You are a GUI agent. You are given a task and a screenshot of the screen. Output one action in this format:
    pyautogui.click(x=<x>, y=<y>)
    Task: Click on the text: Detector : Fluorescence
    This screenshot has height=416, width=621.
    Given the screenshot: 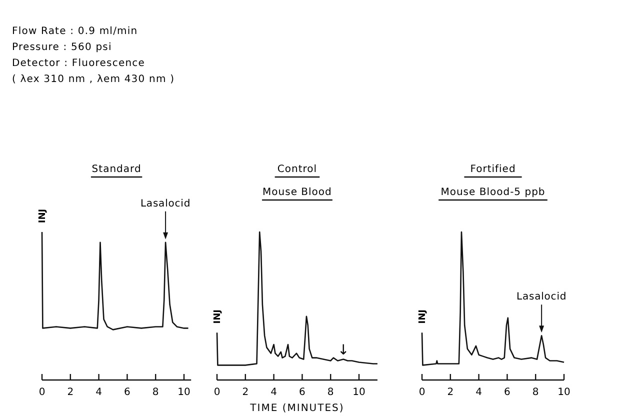 What is the action you would take?
    pyautogui.click(x=78, y=63)
    